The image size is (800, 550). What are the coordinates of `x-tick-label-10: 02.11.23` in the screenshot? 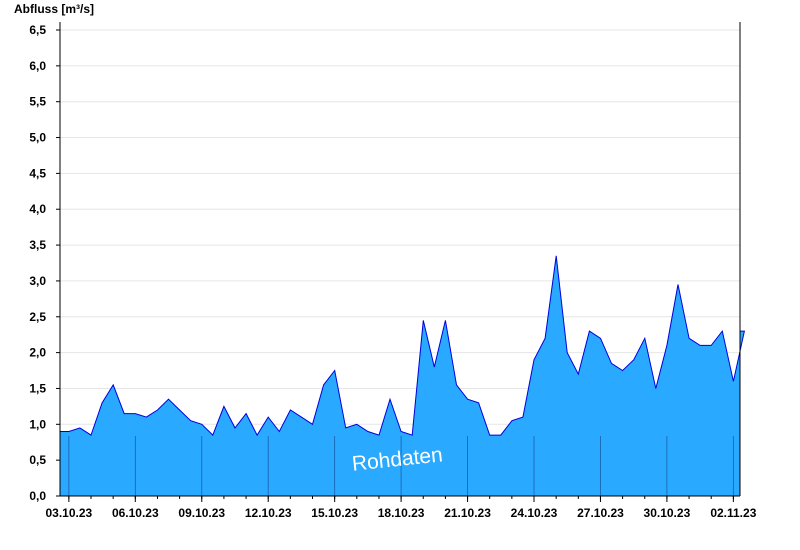 It's located at (733, 513).